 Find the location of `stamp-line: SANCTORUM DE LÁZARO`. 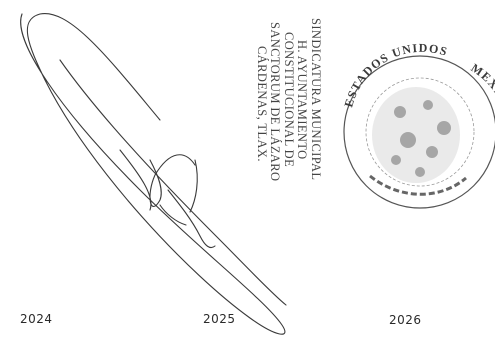

stamp-line: SANCTORUM DE LÁZARO is located at coordinates (275, 102).